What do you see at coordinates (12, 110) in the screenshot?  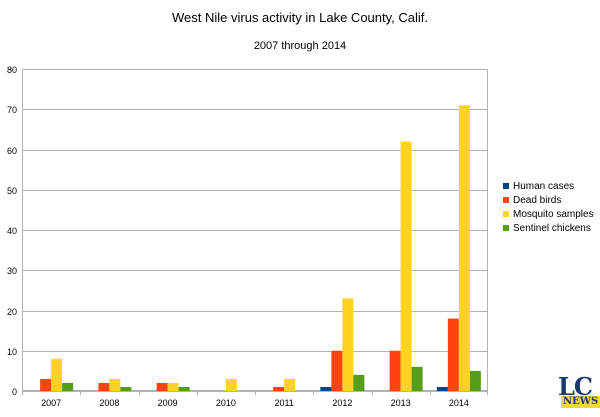 I see `y-tick-label: 70` at bounding box center [12, 110].